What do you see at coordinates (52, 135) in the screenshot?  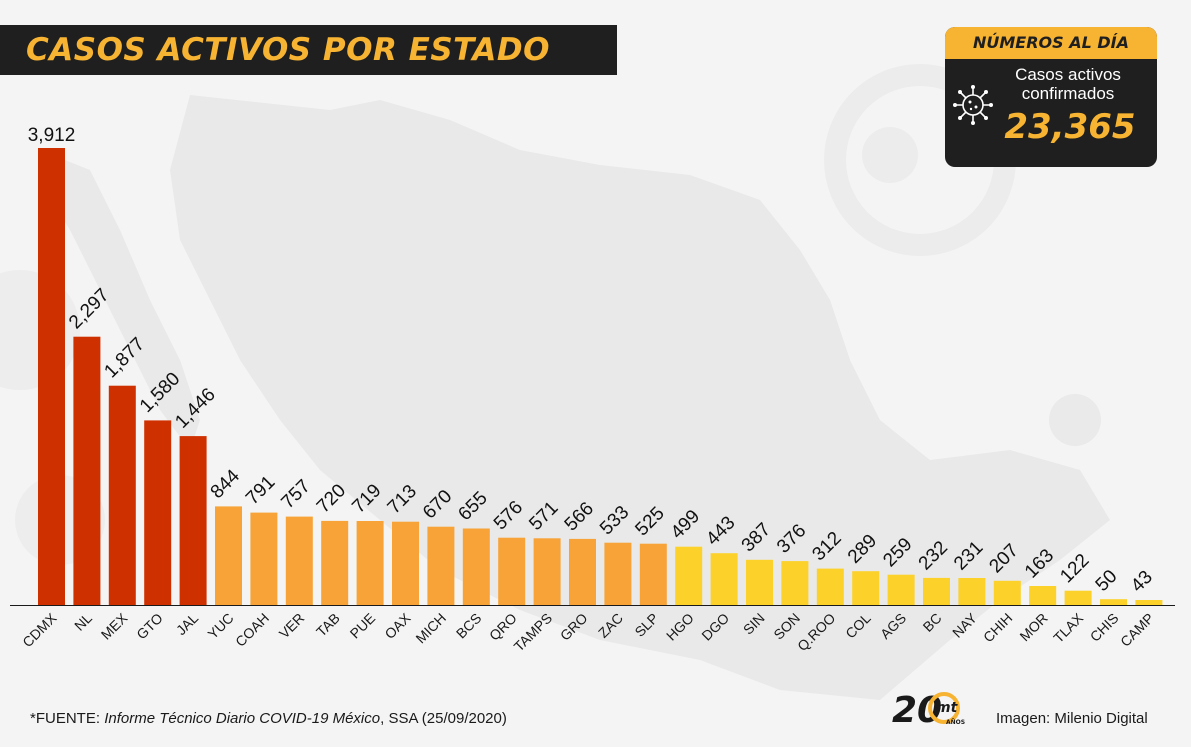 I see `value-label: 3,912` at bounding box center [52, 135].